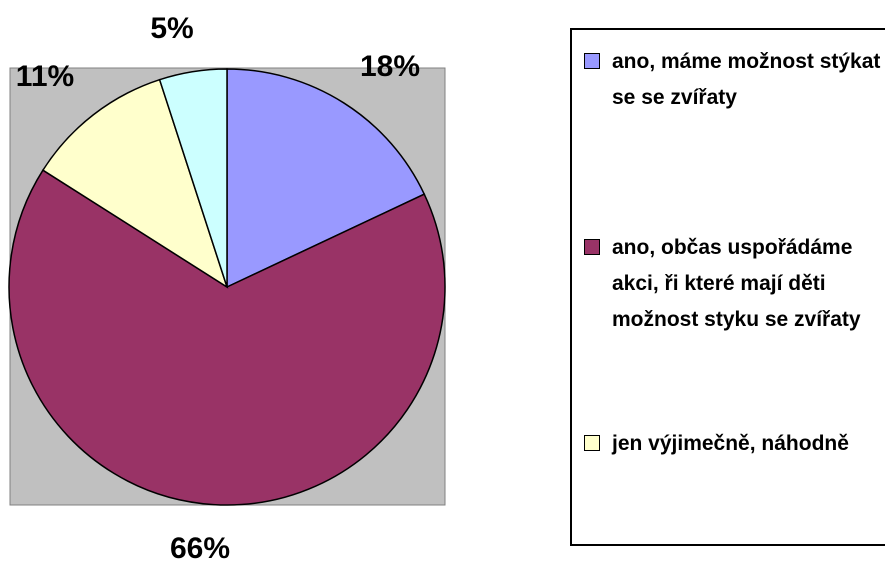  What do you see at coordinates (200, 547) in the screenshot?
I see `data-label: 66%` at bounding box center [200, 547].